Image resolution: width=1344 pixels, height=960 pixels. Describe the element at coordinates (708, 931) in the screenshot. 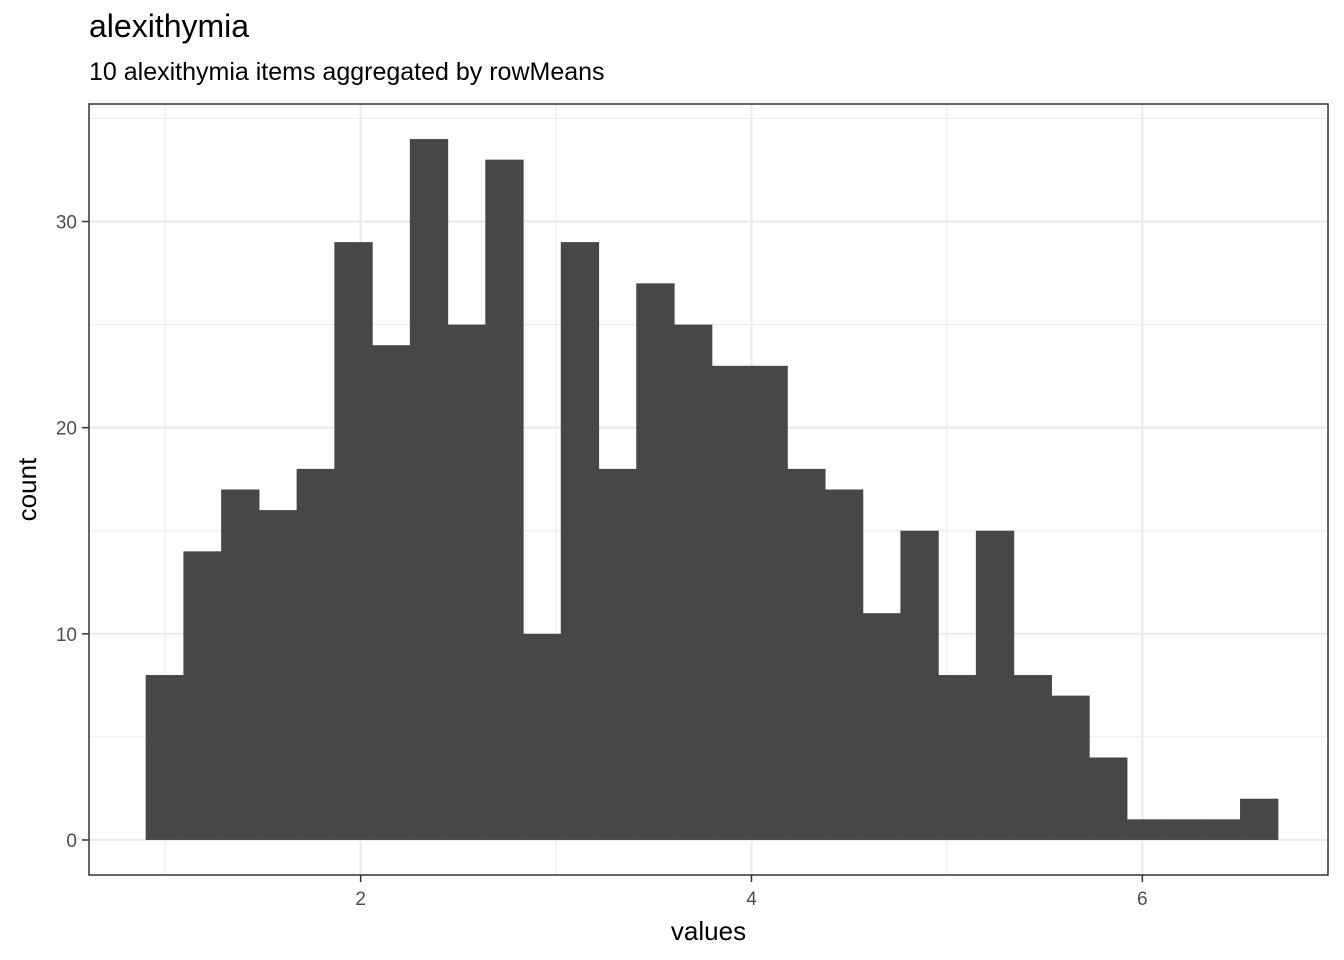

I see `x-axis-title: values` at that location.